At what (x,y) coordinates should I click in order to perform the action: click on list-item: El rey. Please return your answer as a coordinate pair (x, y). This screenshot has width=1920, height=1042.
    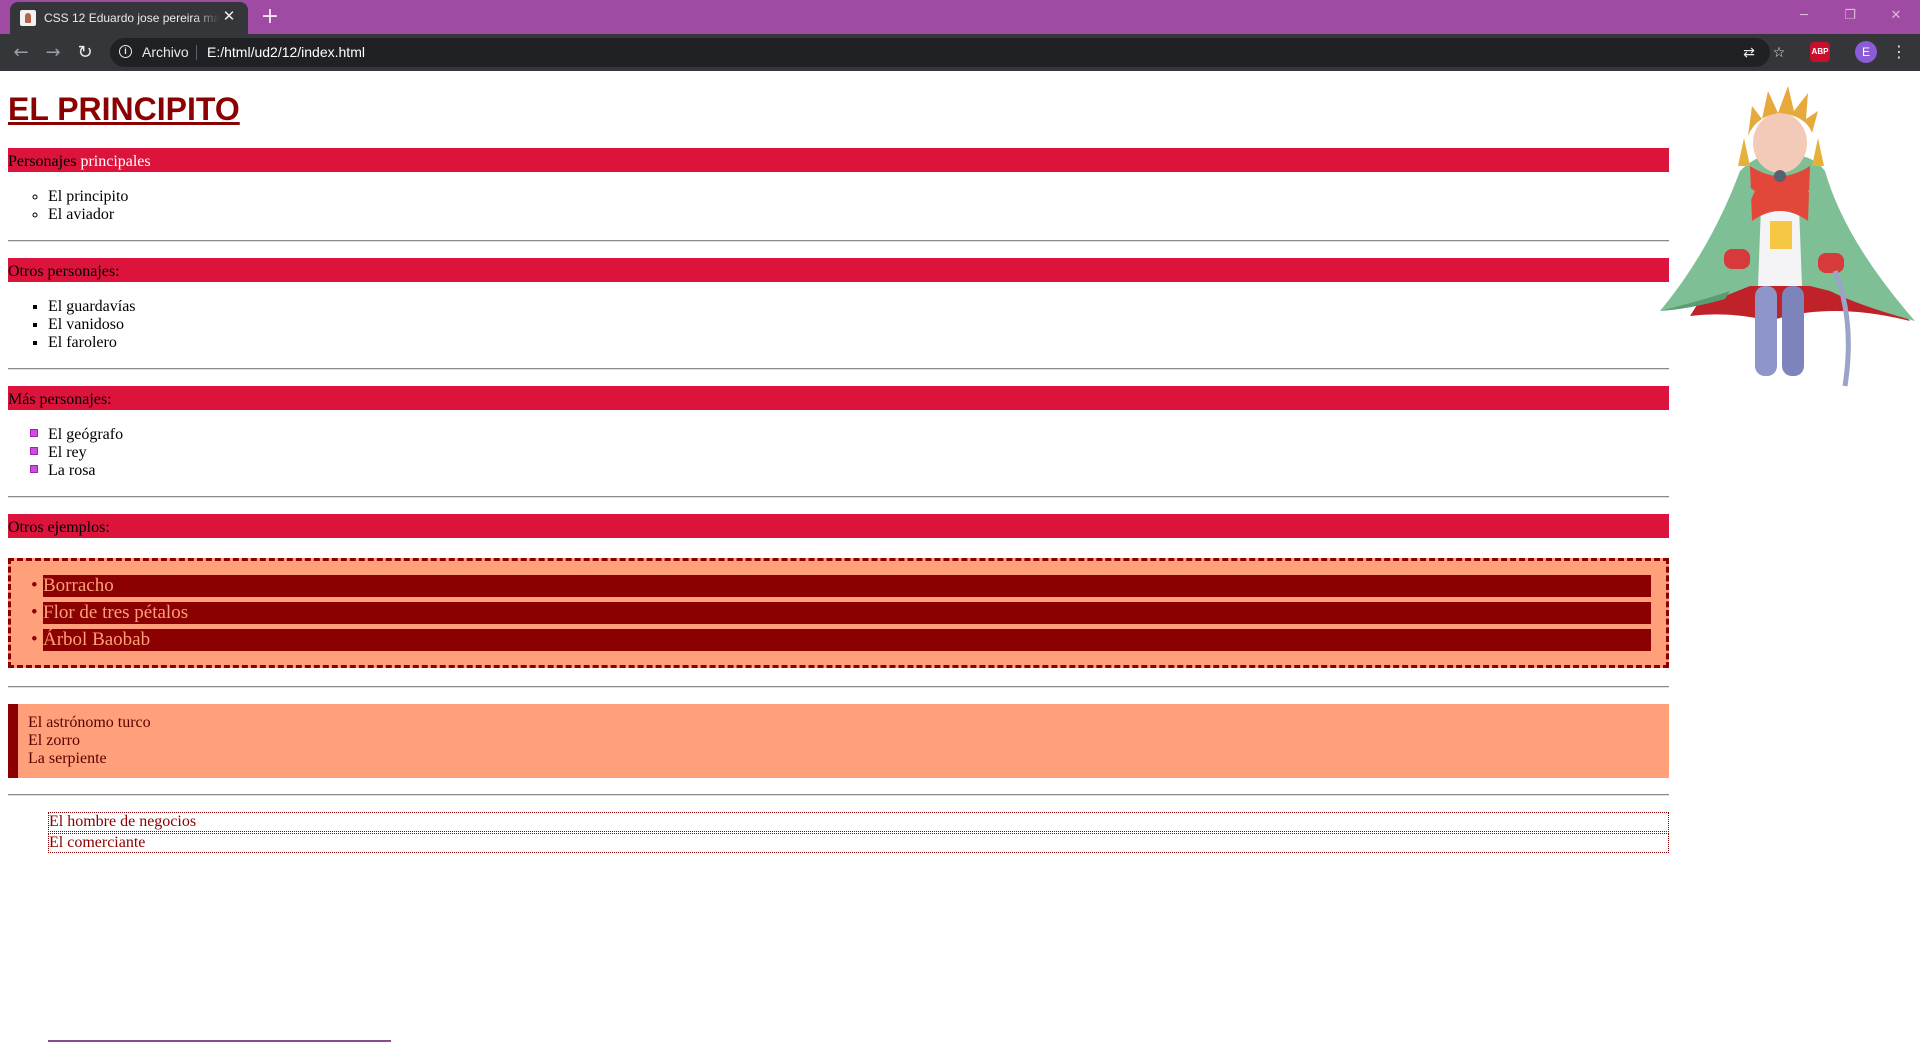
    Looking at the image, I should click on (849, 453).